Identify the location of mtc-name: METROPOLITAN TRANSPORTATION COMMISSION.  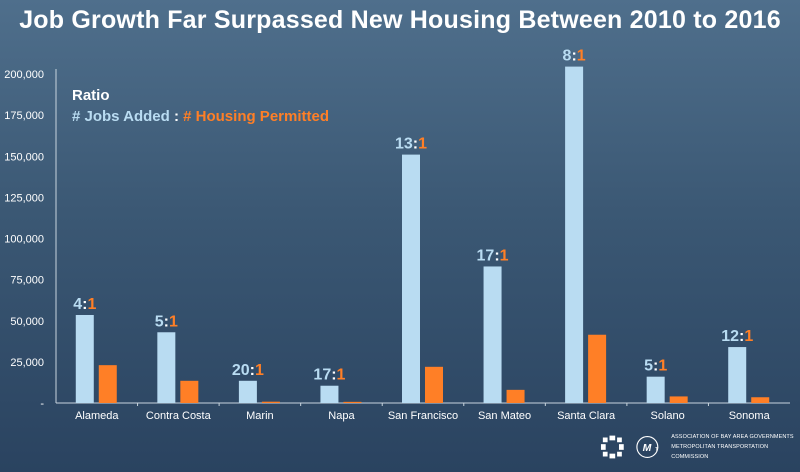
(720, 452).